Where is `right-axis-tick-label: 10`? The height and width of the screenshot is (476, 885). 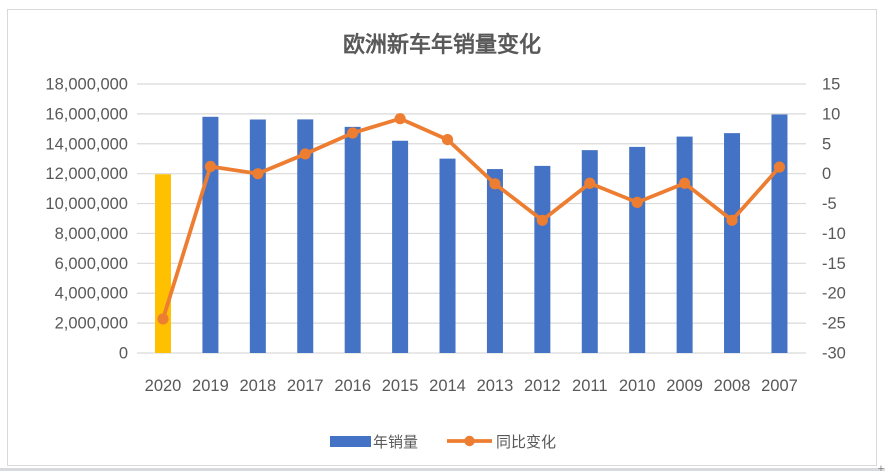
right-axis-tick-label: 10 is located at coordinates (831, 114).